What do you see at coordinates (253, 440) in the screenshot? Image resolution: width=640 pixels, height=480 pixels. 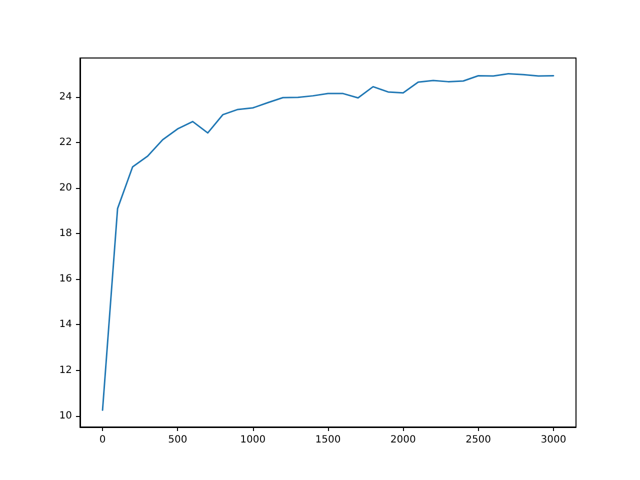 I see `x-tick-label: 1000` at bounding box center [253, 440].